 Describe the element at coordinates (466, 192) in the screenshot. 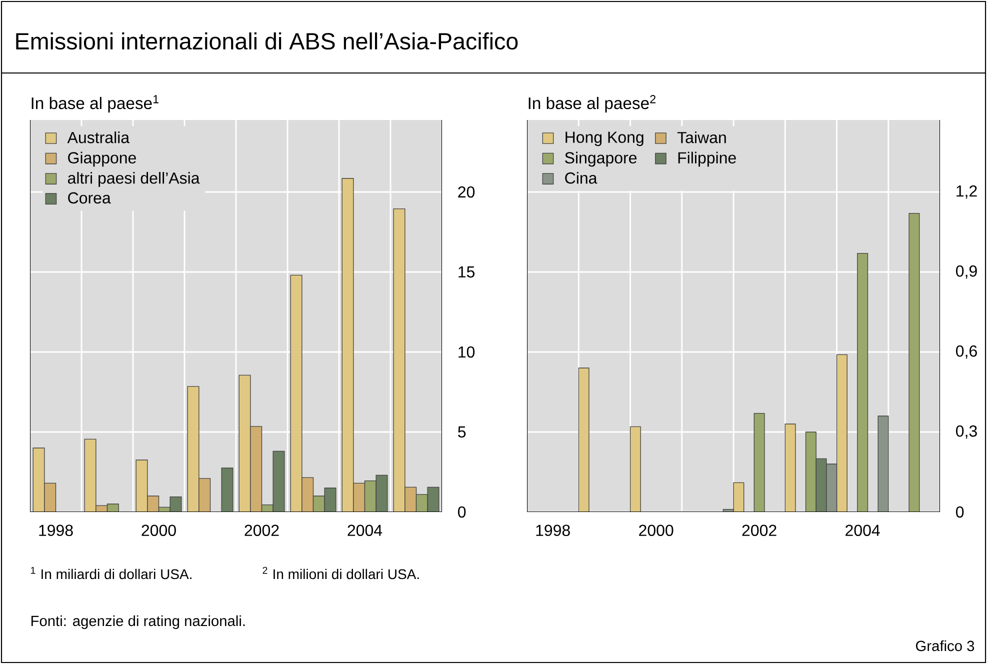

I see `y-tick-label: 20` at that location.